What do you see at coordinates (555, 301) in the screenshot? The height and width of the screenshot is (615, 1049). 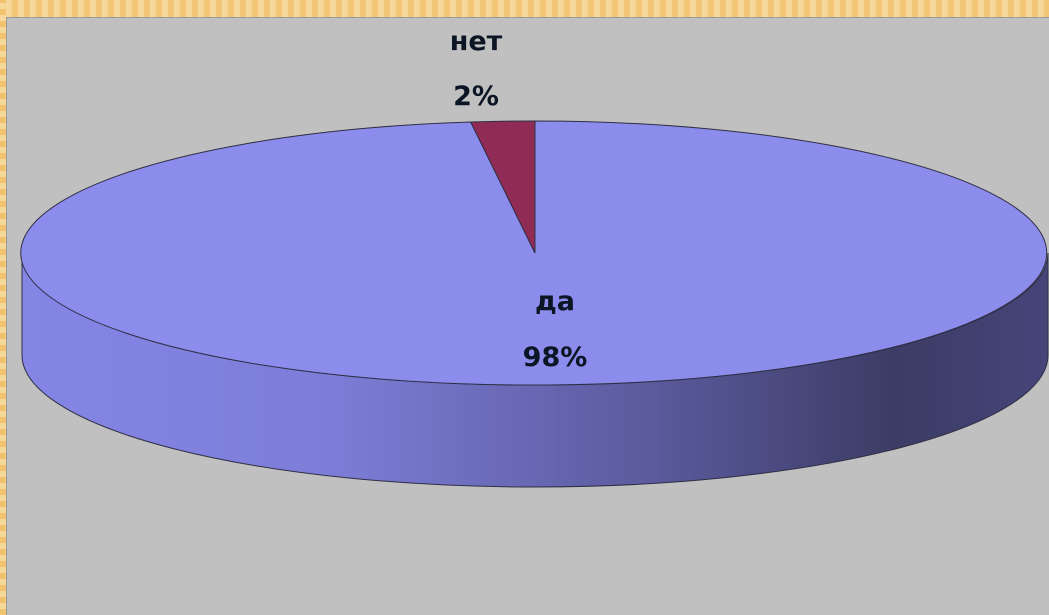 I see `data-label-yes-category: да` at bounding box center [555, 301].